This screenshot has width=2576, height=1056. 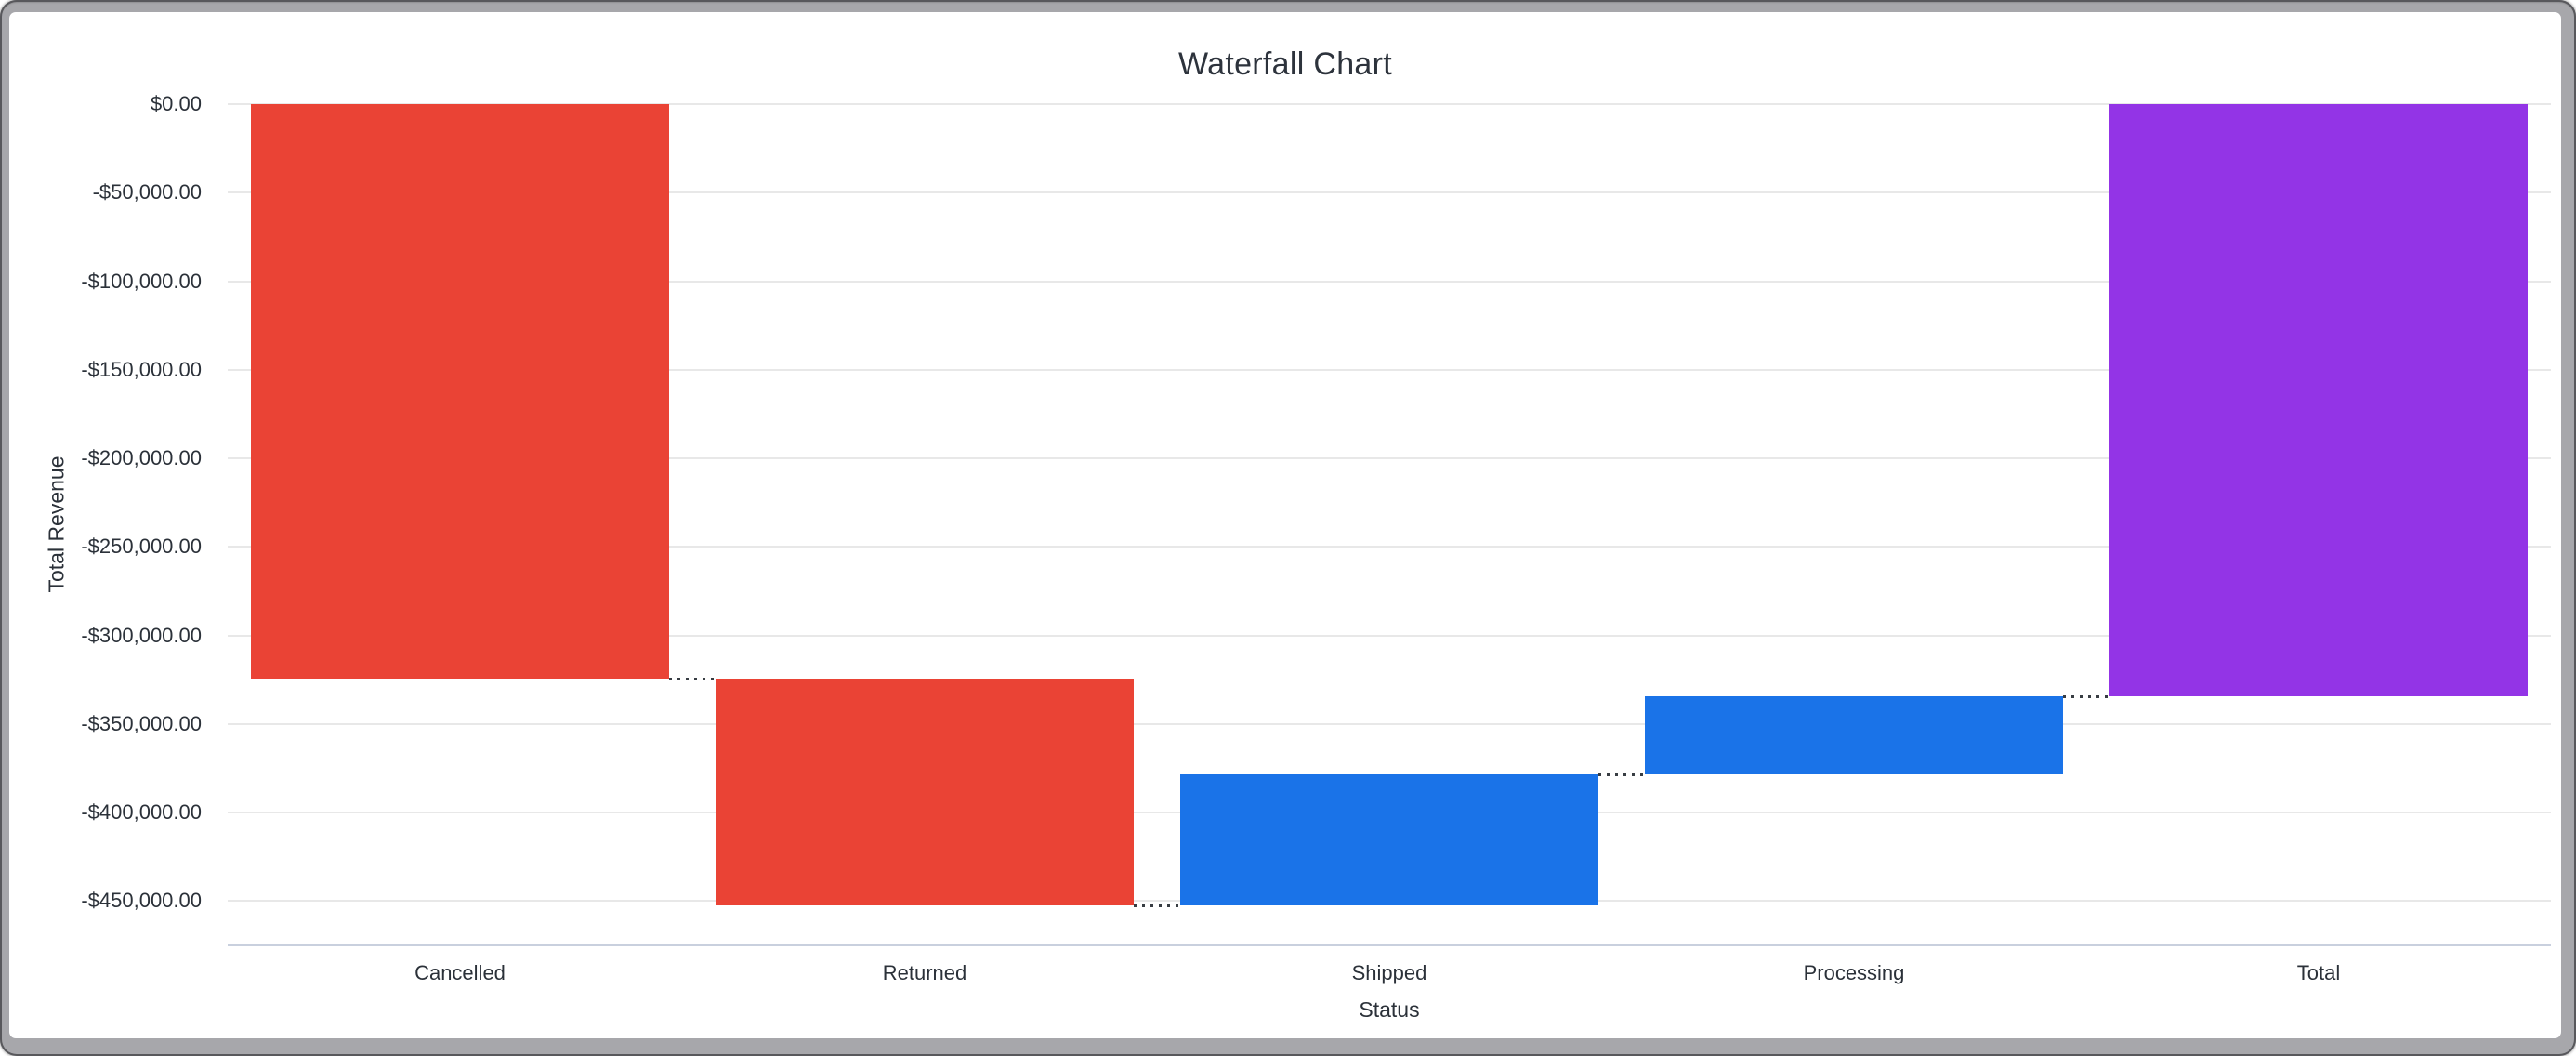 What do you see at coordinates (141, 723) in the screenshot?
I see `y-tick-label: -$350,000.00` at bounding box center [141, 723].